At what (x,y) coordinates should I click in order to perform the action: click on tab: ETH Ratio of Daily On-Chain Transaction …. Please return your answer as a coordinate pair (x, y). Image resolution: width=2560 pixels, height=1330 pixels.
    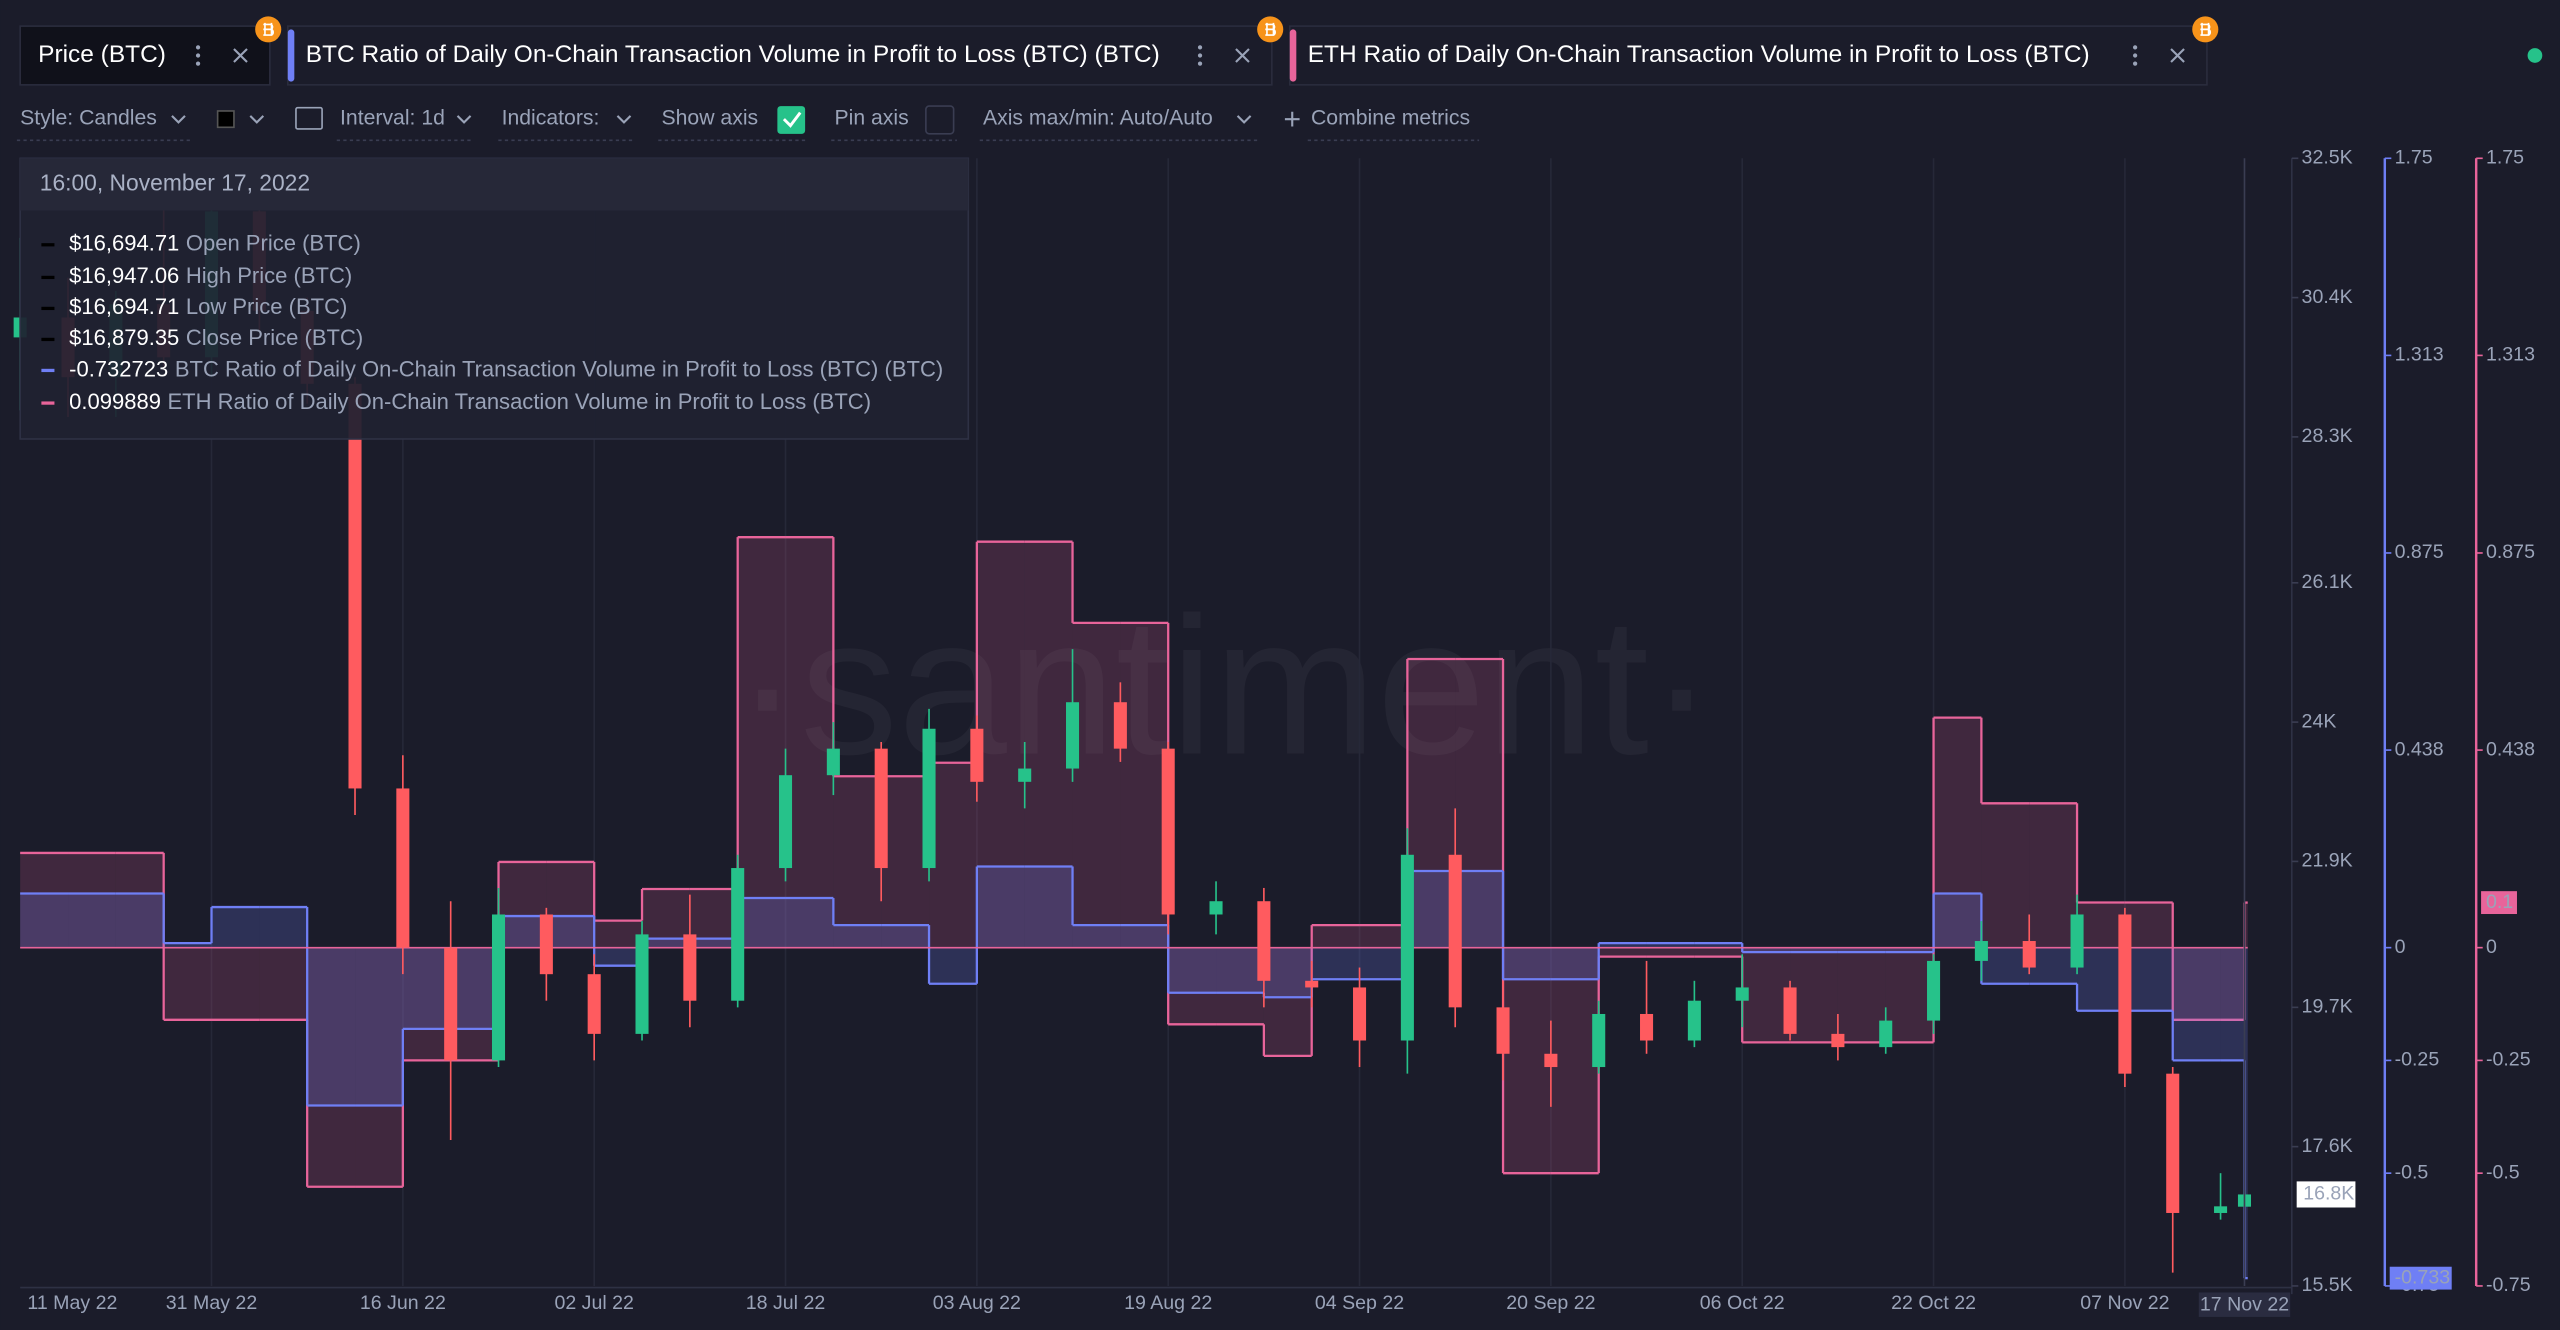
    Looking at the image, I should click on (1753, 51).